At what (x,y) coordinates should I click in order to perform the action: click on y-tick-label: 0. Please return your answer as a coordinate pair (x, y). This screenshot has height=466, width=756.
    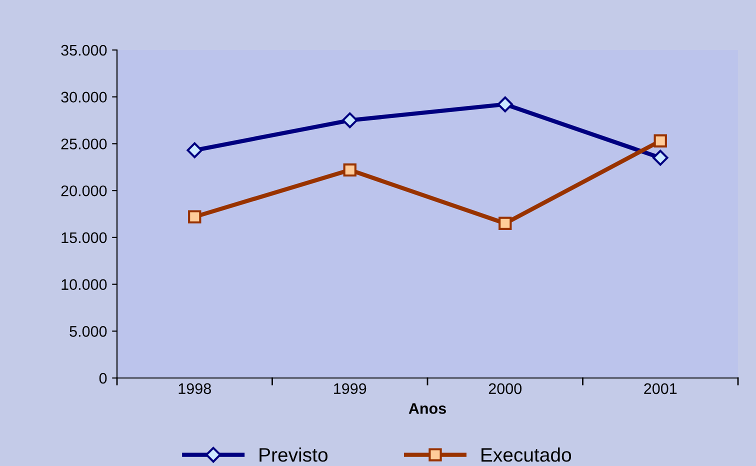
    Looking at the image, I should click on (103, 378).